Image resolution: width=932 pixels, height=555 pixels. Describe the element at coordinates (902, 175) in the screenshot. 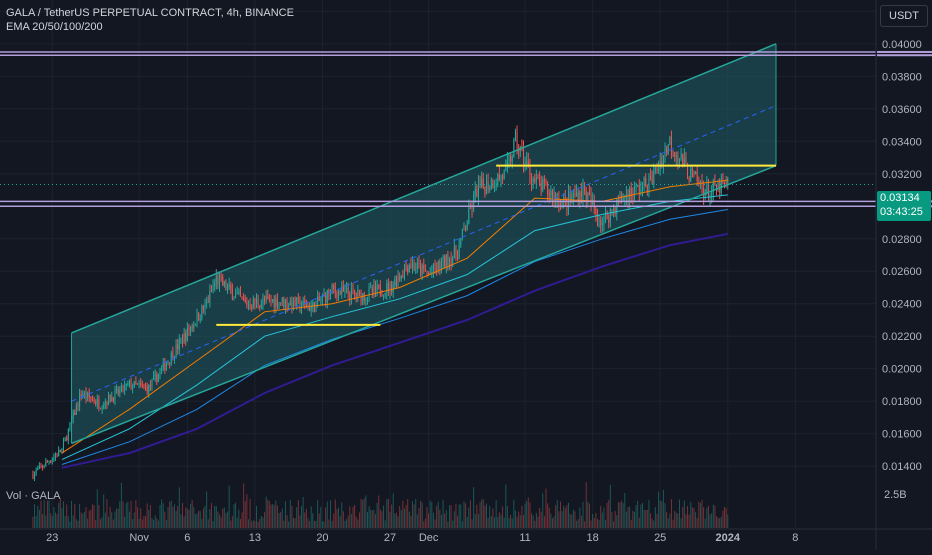

I see `y-tick-label: 0.03200` at that location.